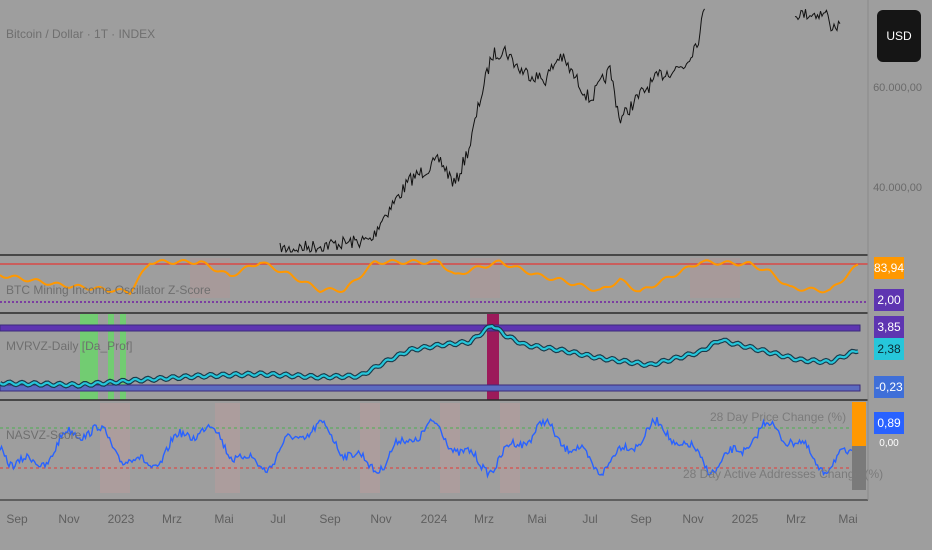 This screenshot has height=550, width=932. I want to click on mvrv-line, so click(429, 356).